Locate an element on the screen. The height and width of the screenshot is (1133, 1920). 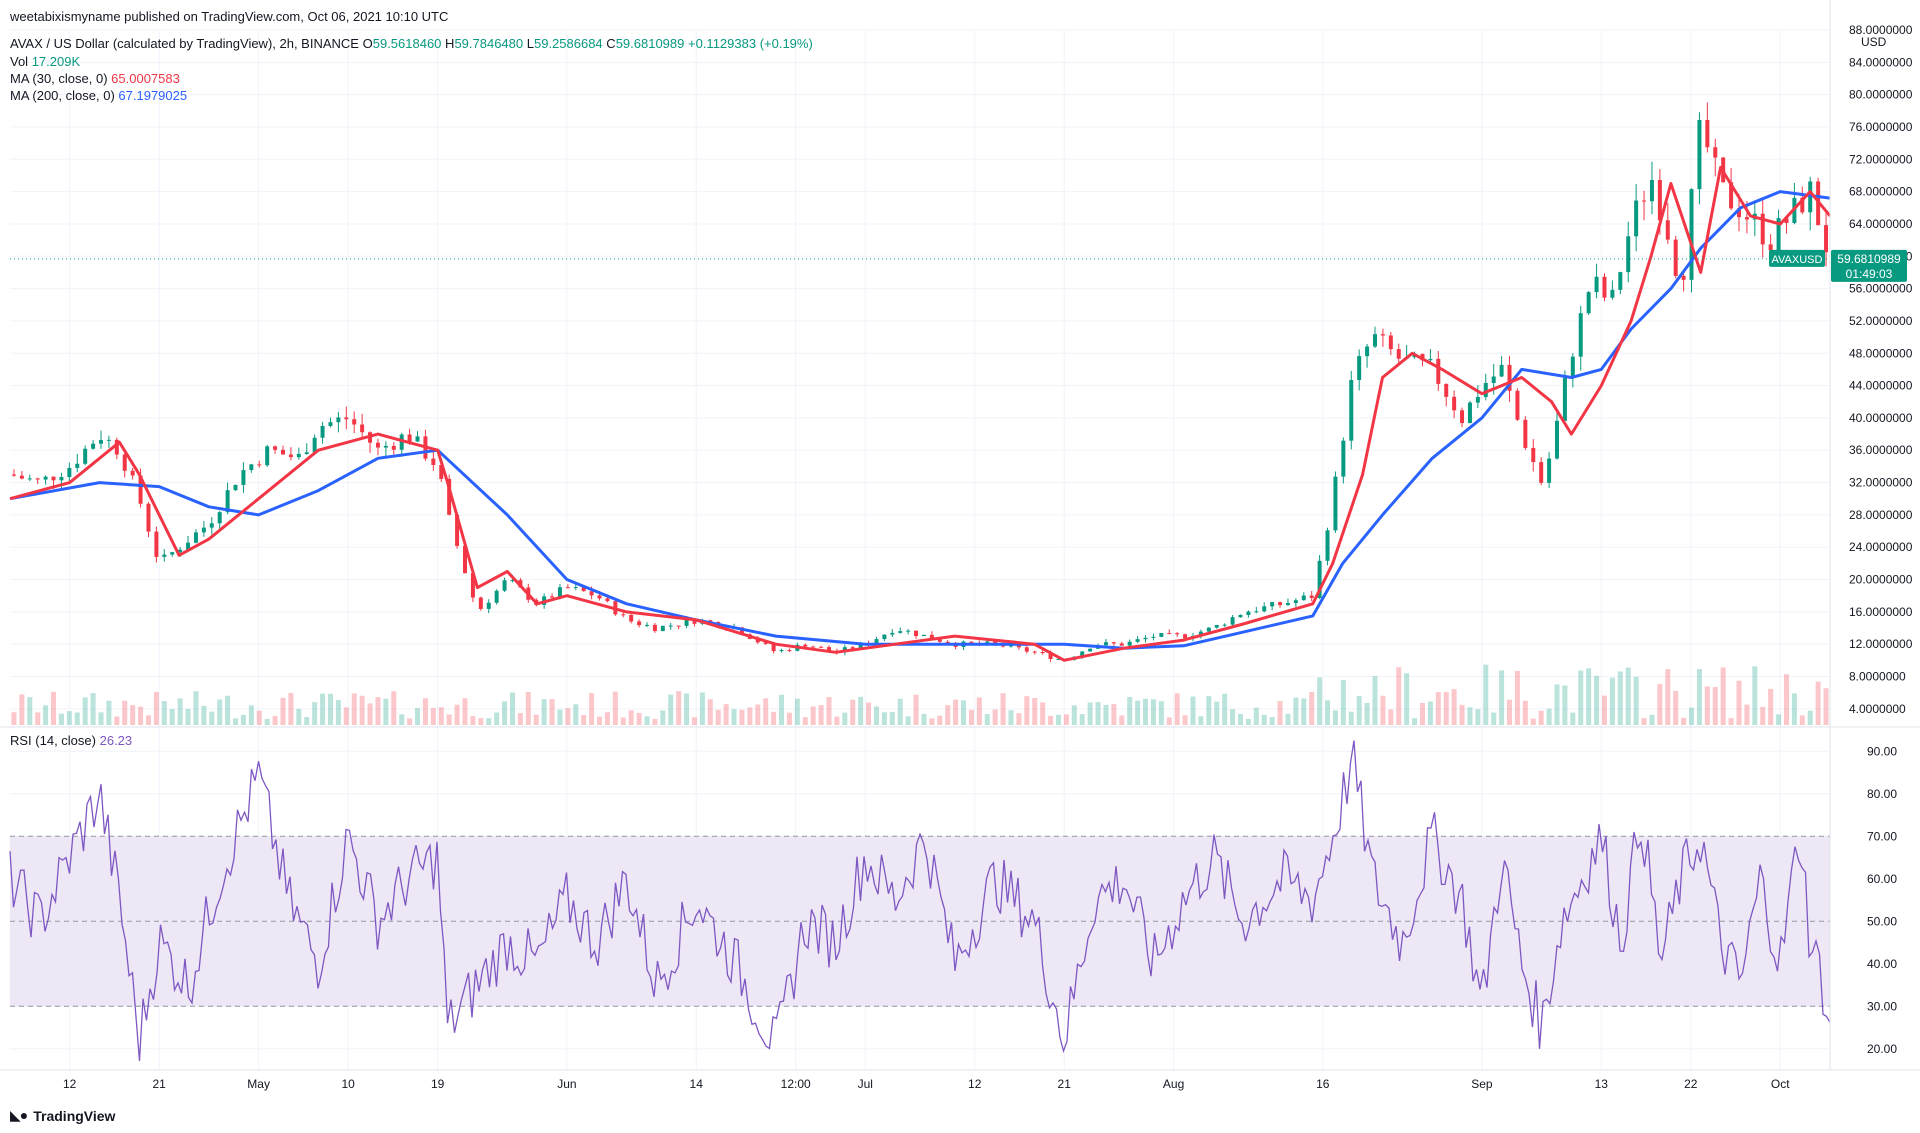
ma200-legend: MA (200, close, 0) 67.1979025 is located at coordinates (98, 96).